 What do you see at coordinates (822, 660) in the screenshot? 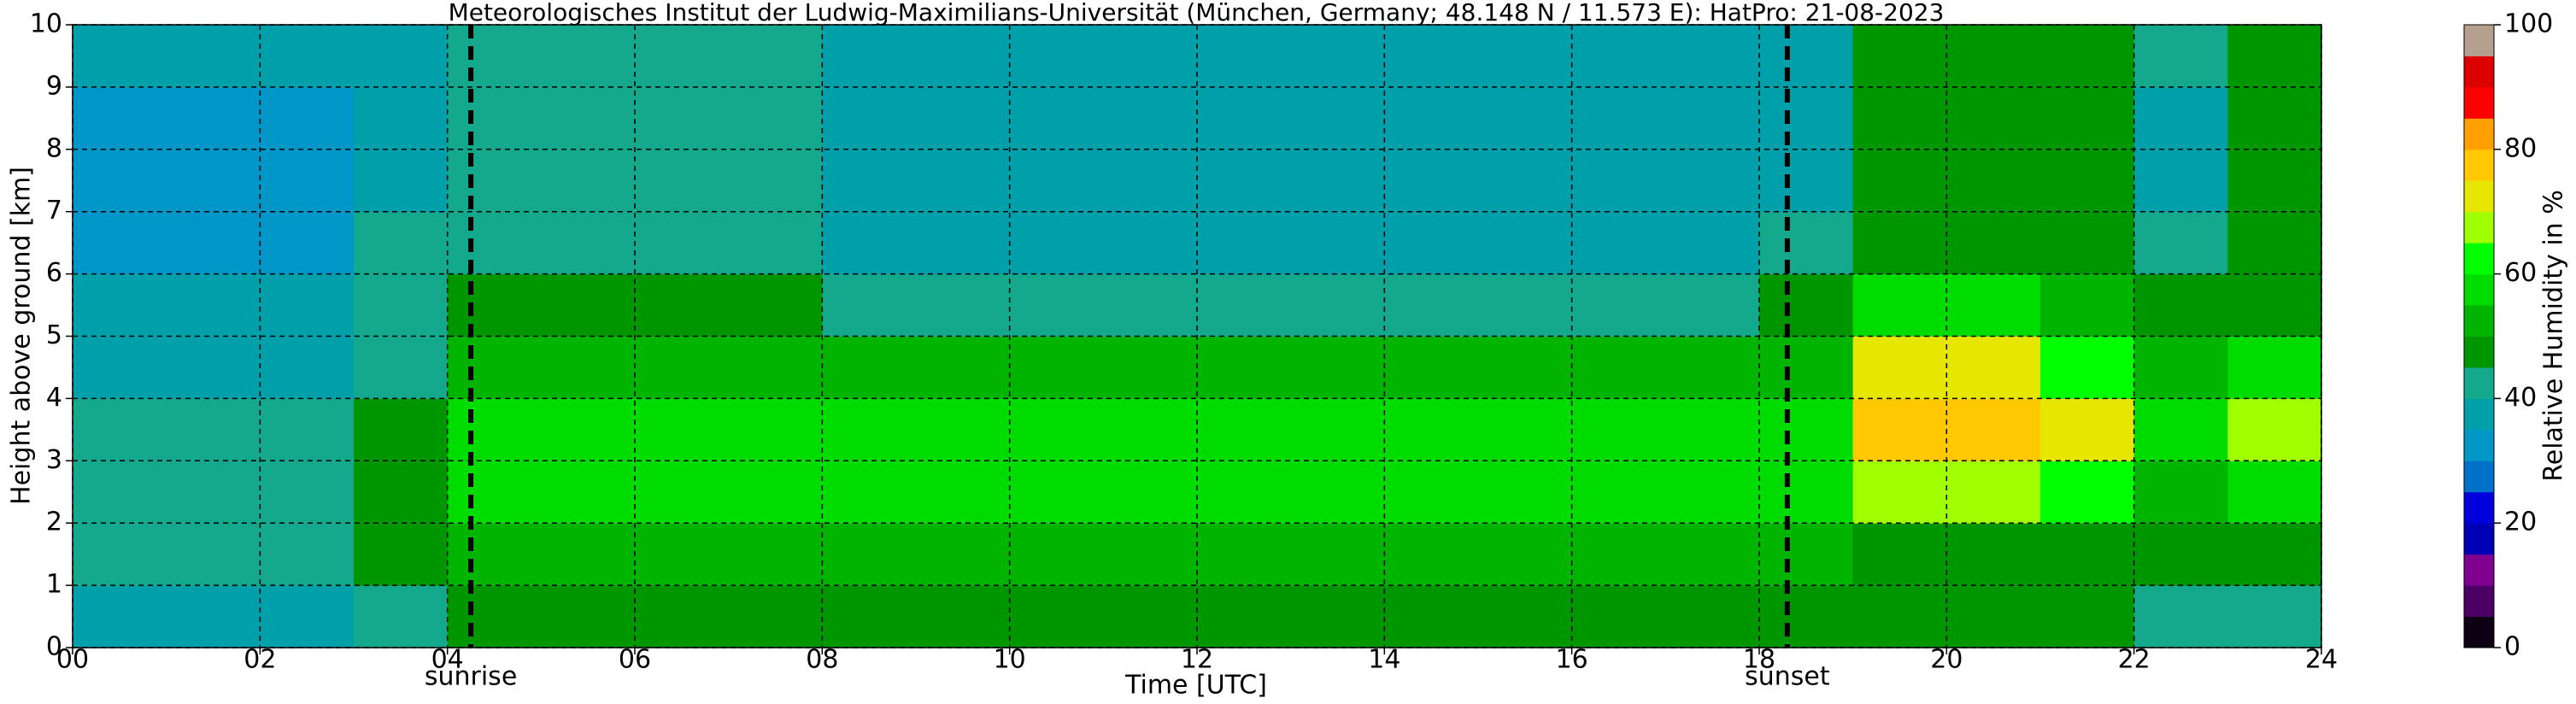
I see `x-tick-label: 08` at bounding box center [822, 660].